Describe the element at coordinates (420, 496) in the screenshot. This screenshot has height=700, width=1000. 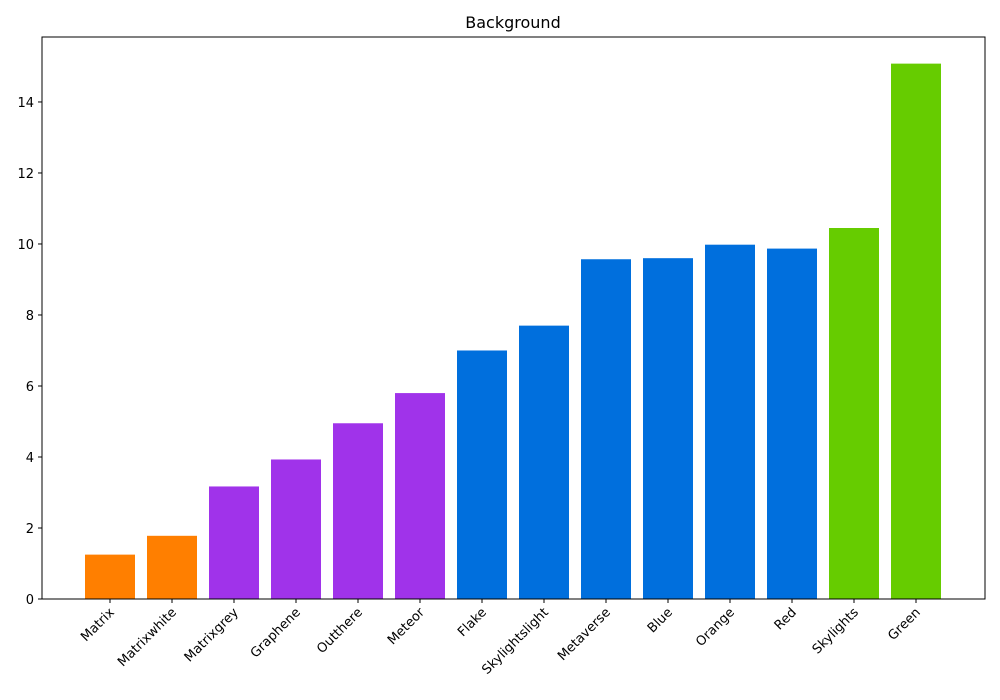
I see `bar-meteor` at that location.